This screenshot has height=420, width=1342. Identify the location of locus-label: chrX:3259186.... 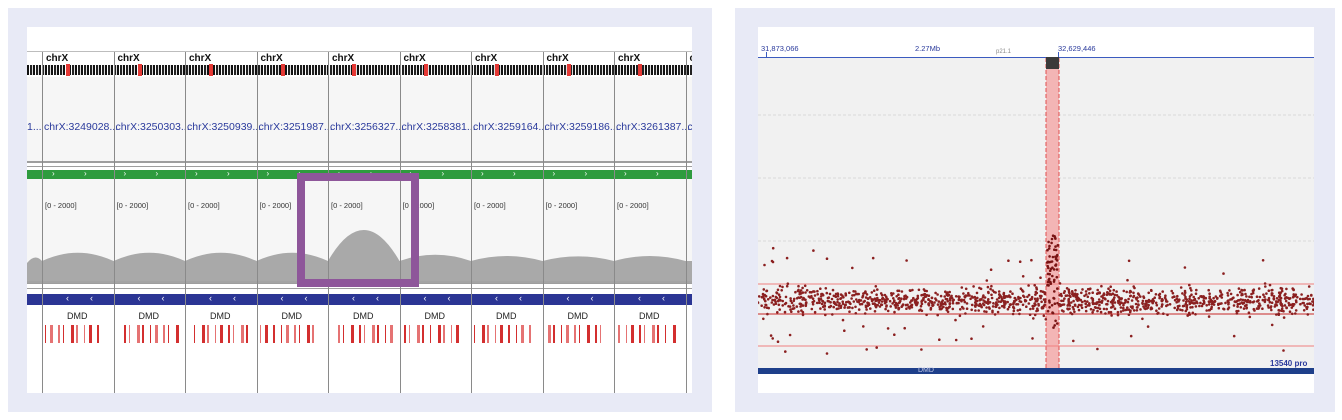
(581, 127).